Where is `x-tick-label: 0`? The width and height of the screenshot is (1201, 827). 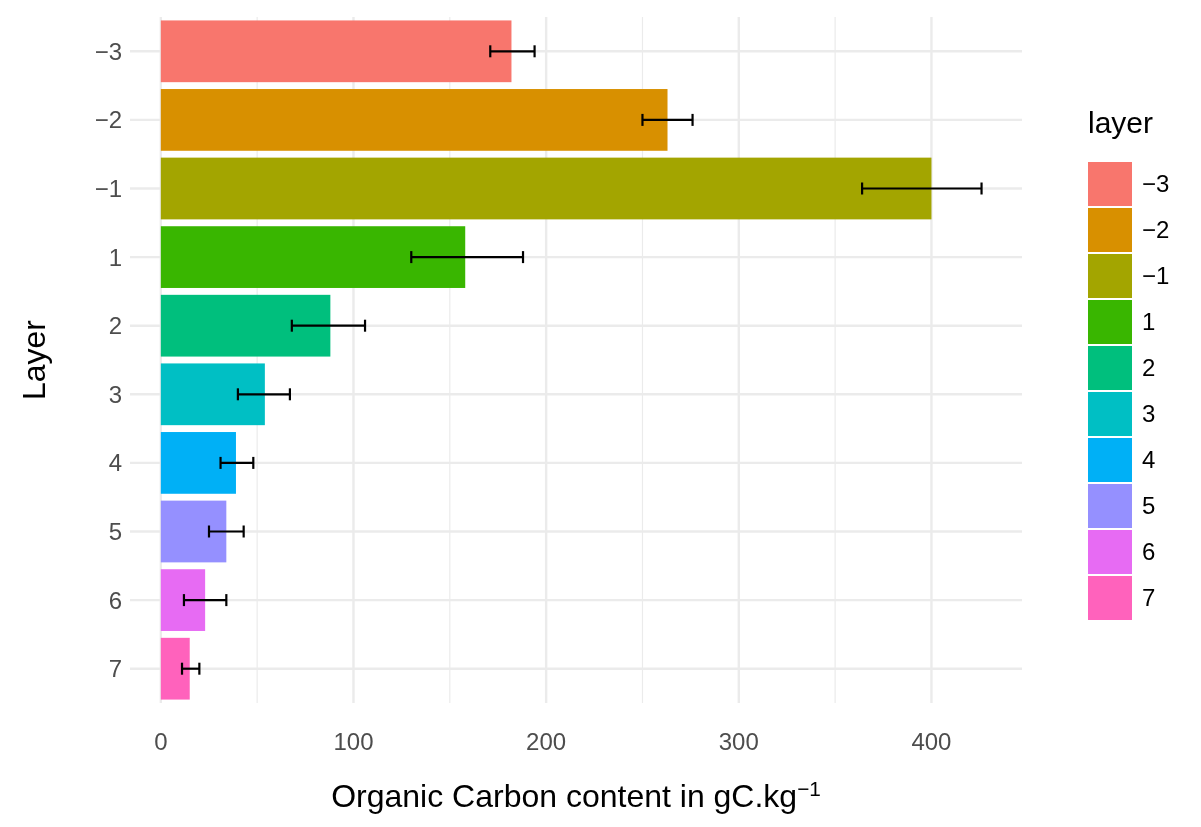 x-tick-label: 0 is located at coordinates (161, 741).